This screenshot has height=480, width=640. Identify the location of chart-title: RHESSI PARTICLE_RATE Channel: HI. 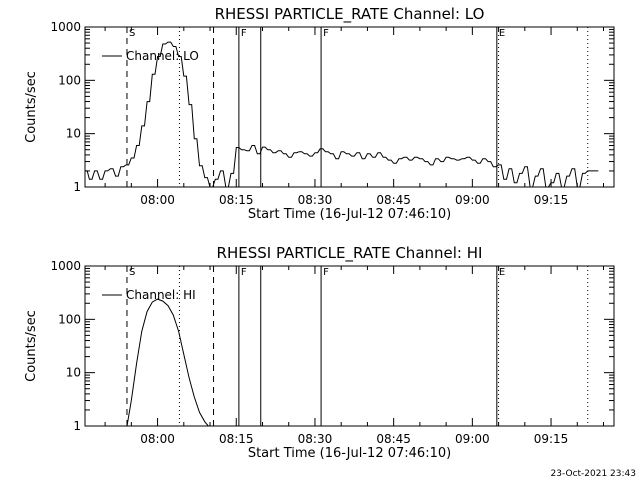
(350, 253).